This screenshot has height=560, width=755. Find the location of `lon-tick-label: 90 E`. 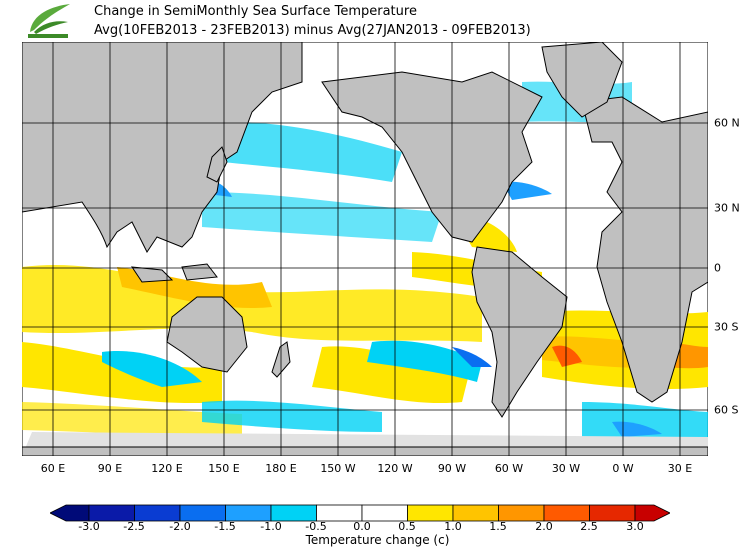

lon-tick-label: 90 E is located at coordinates (110, 468).